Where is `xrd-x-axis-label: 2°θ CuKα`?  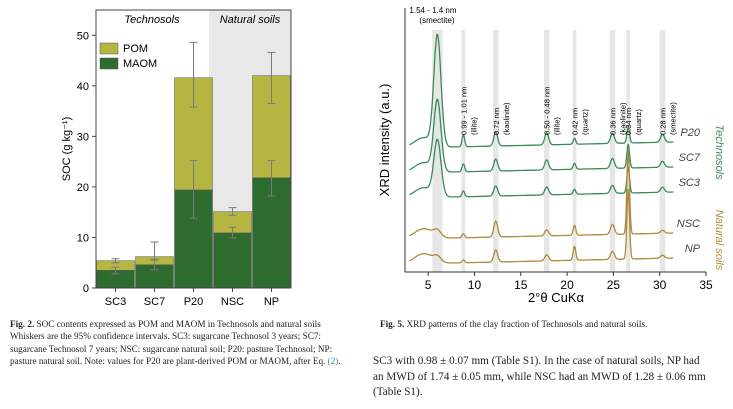 xrd-x-axis-label: 2°θ CuKα is located at coordinates (556, 297).